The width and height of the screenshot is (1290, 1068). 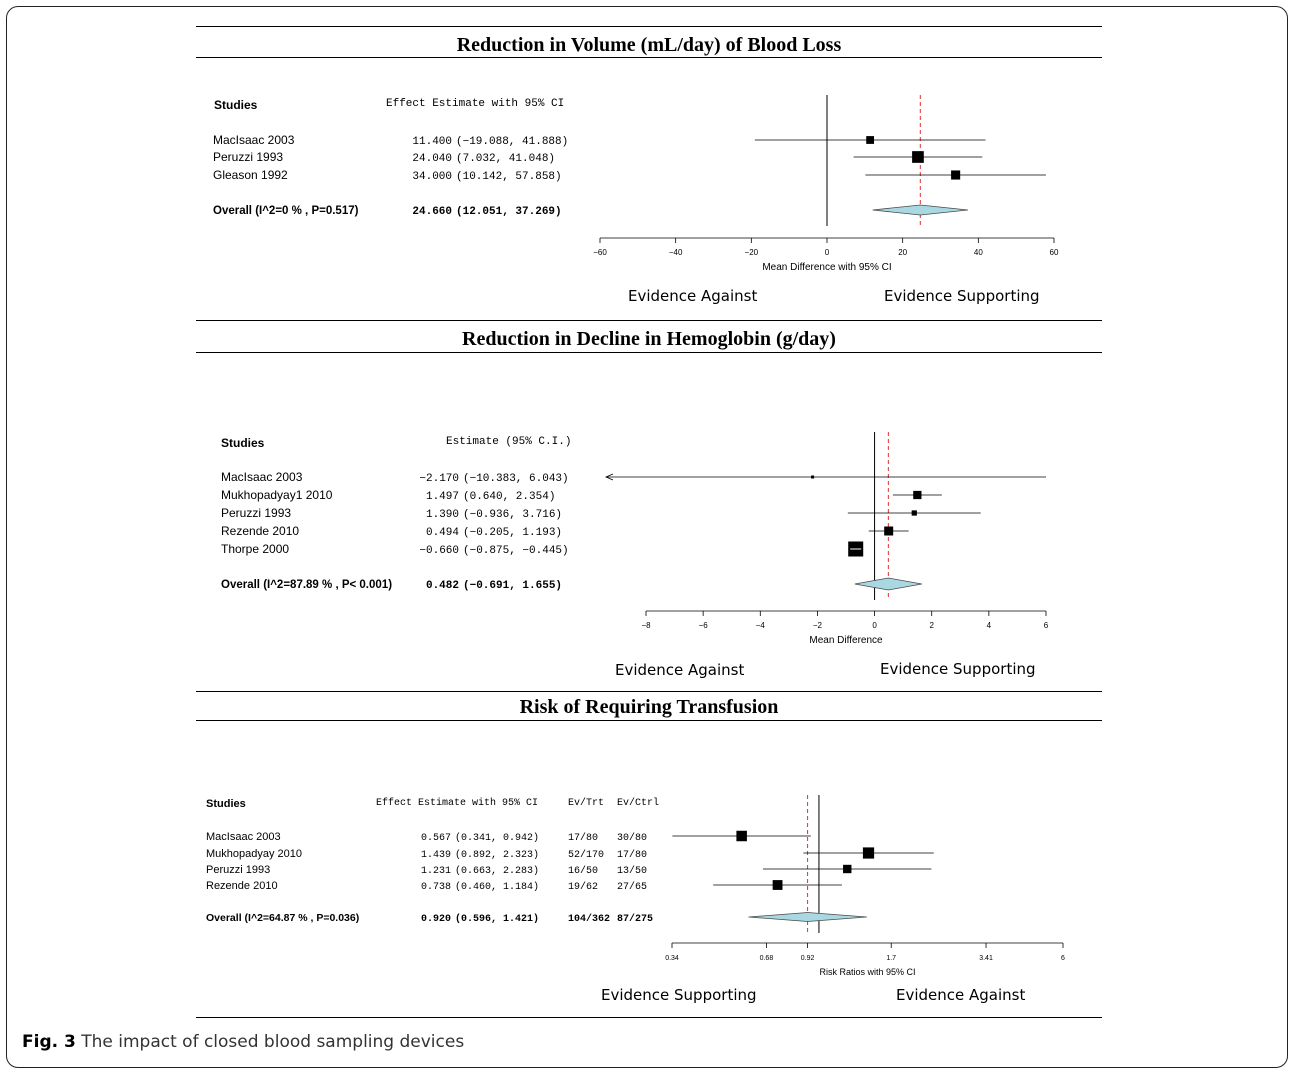 I want to click on x-tick-label: 1.7, so click(x=891, y=958).